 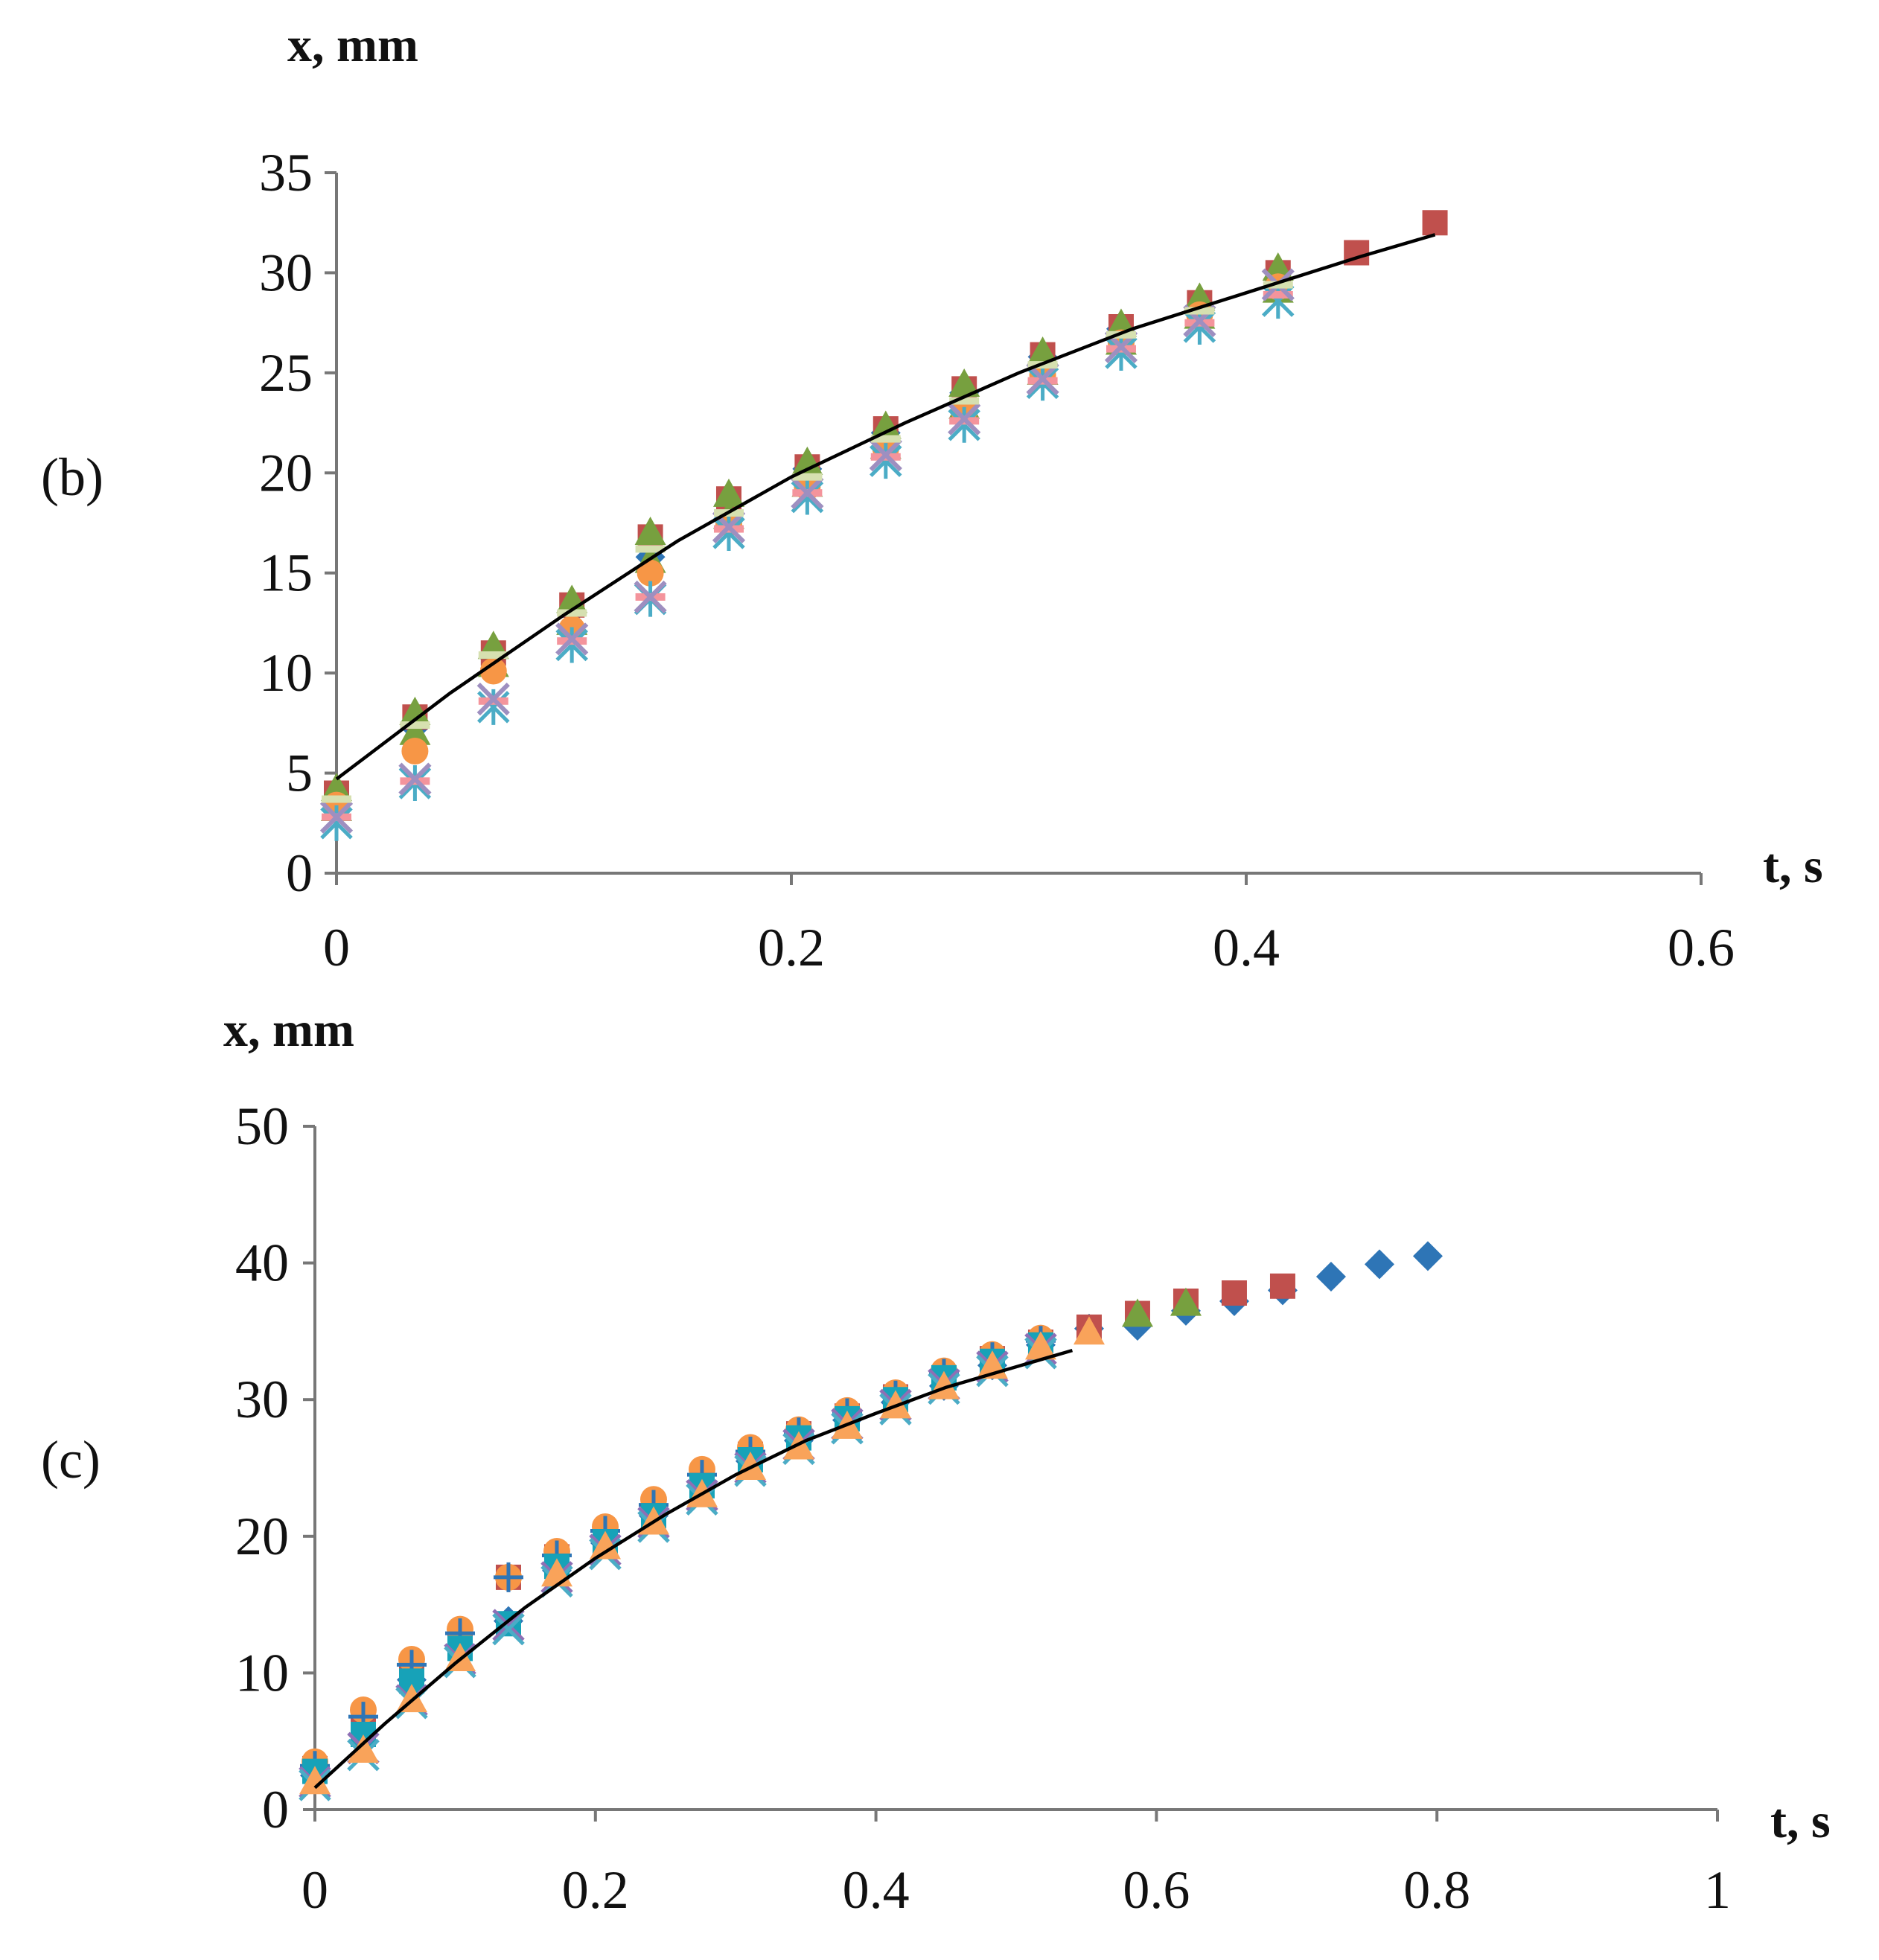 What do you see at coordinates (1436, 1890) in the screenshot?
I see `x-tick-label: 0.8` at bounding box center [1436, 1890].